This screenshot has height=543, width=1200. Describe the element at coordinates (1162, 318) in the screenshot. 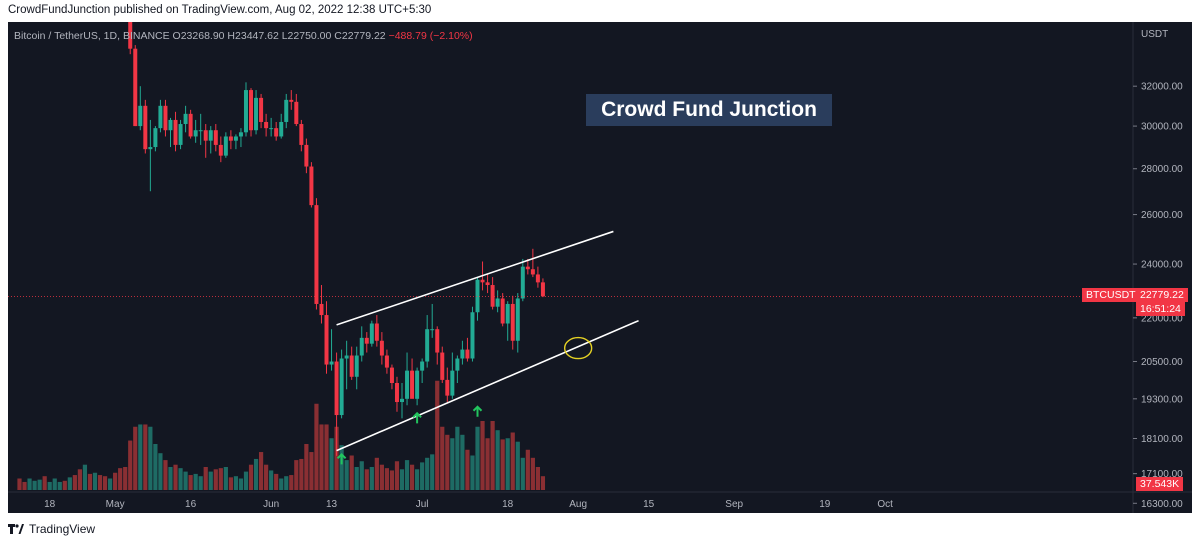

I see `price-tick-label: 22000.00` at that location.